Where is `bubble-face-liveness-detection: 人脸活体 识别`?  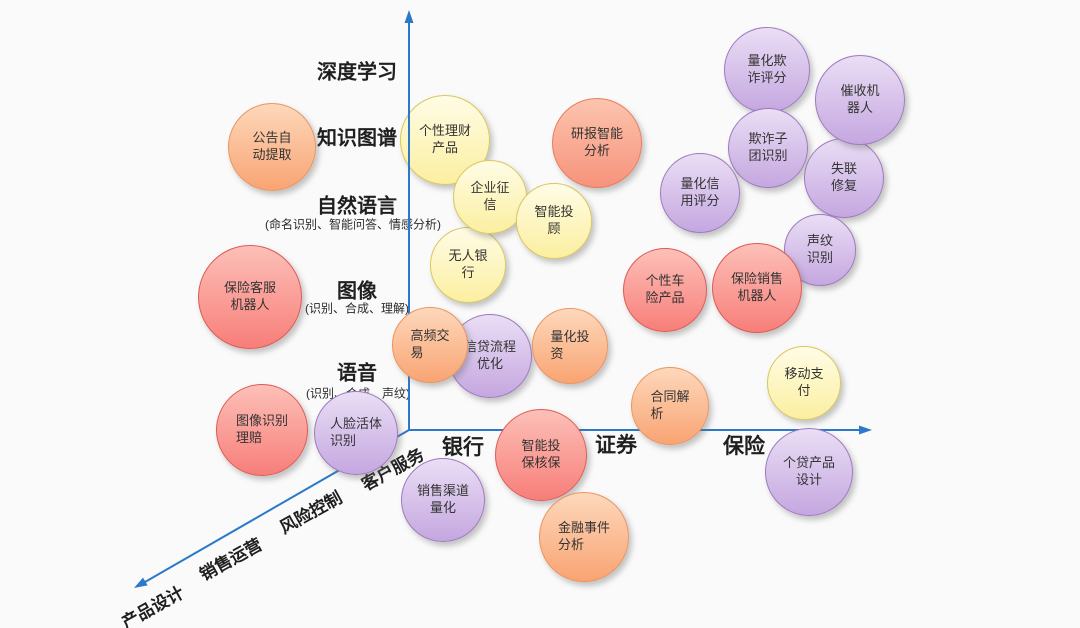 bubble-face-liveness-detection: 人脸活体 识别 is located at coordinates (356, 433).